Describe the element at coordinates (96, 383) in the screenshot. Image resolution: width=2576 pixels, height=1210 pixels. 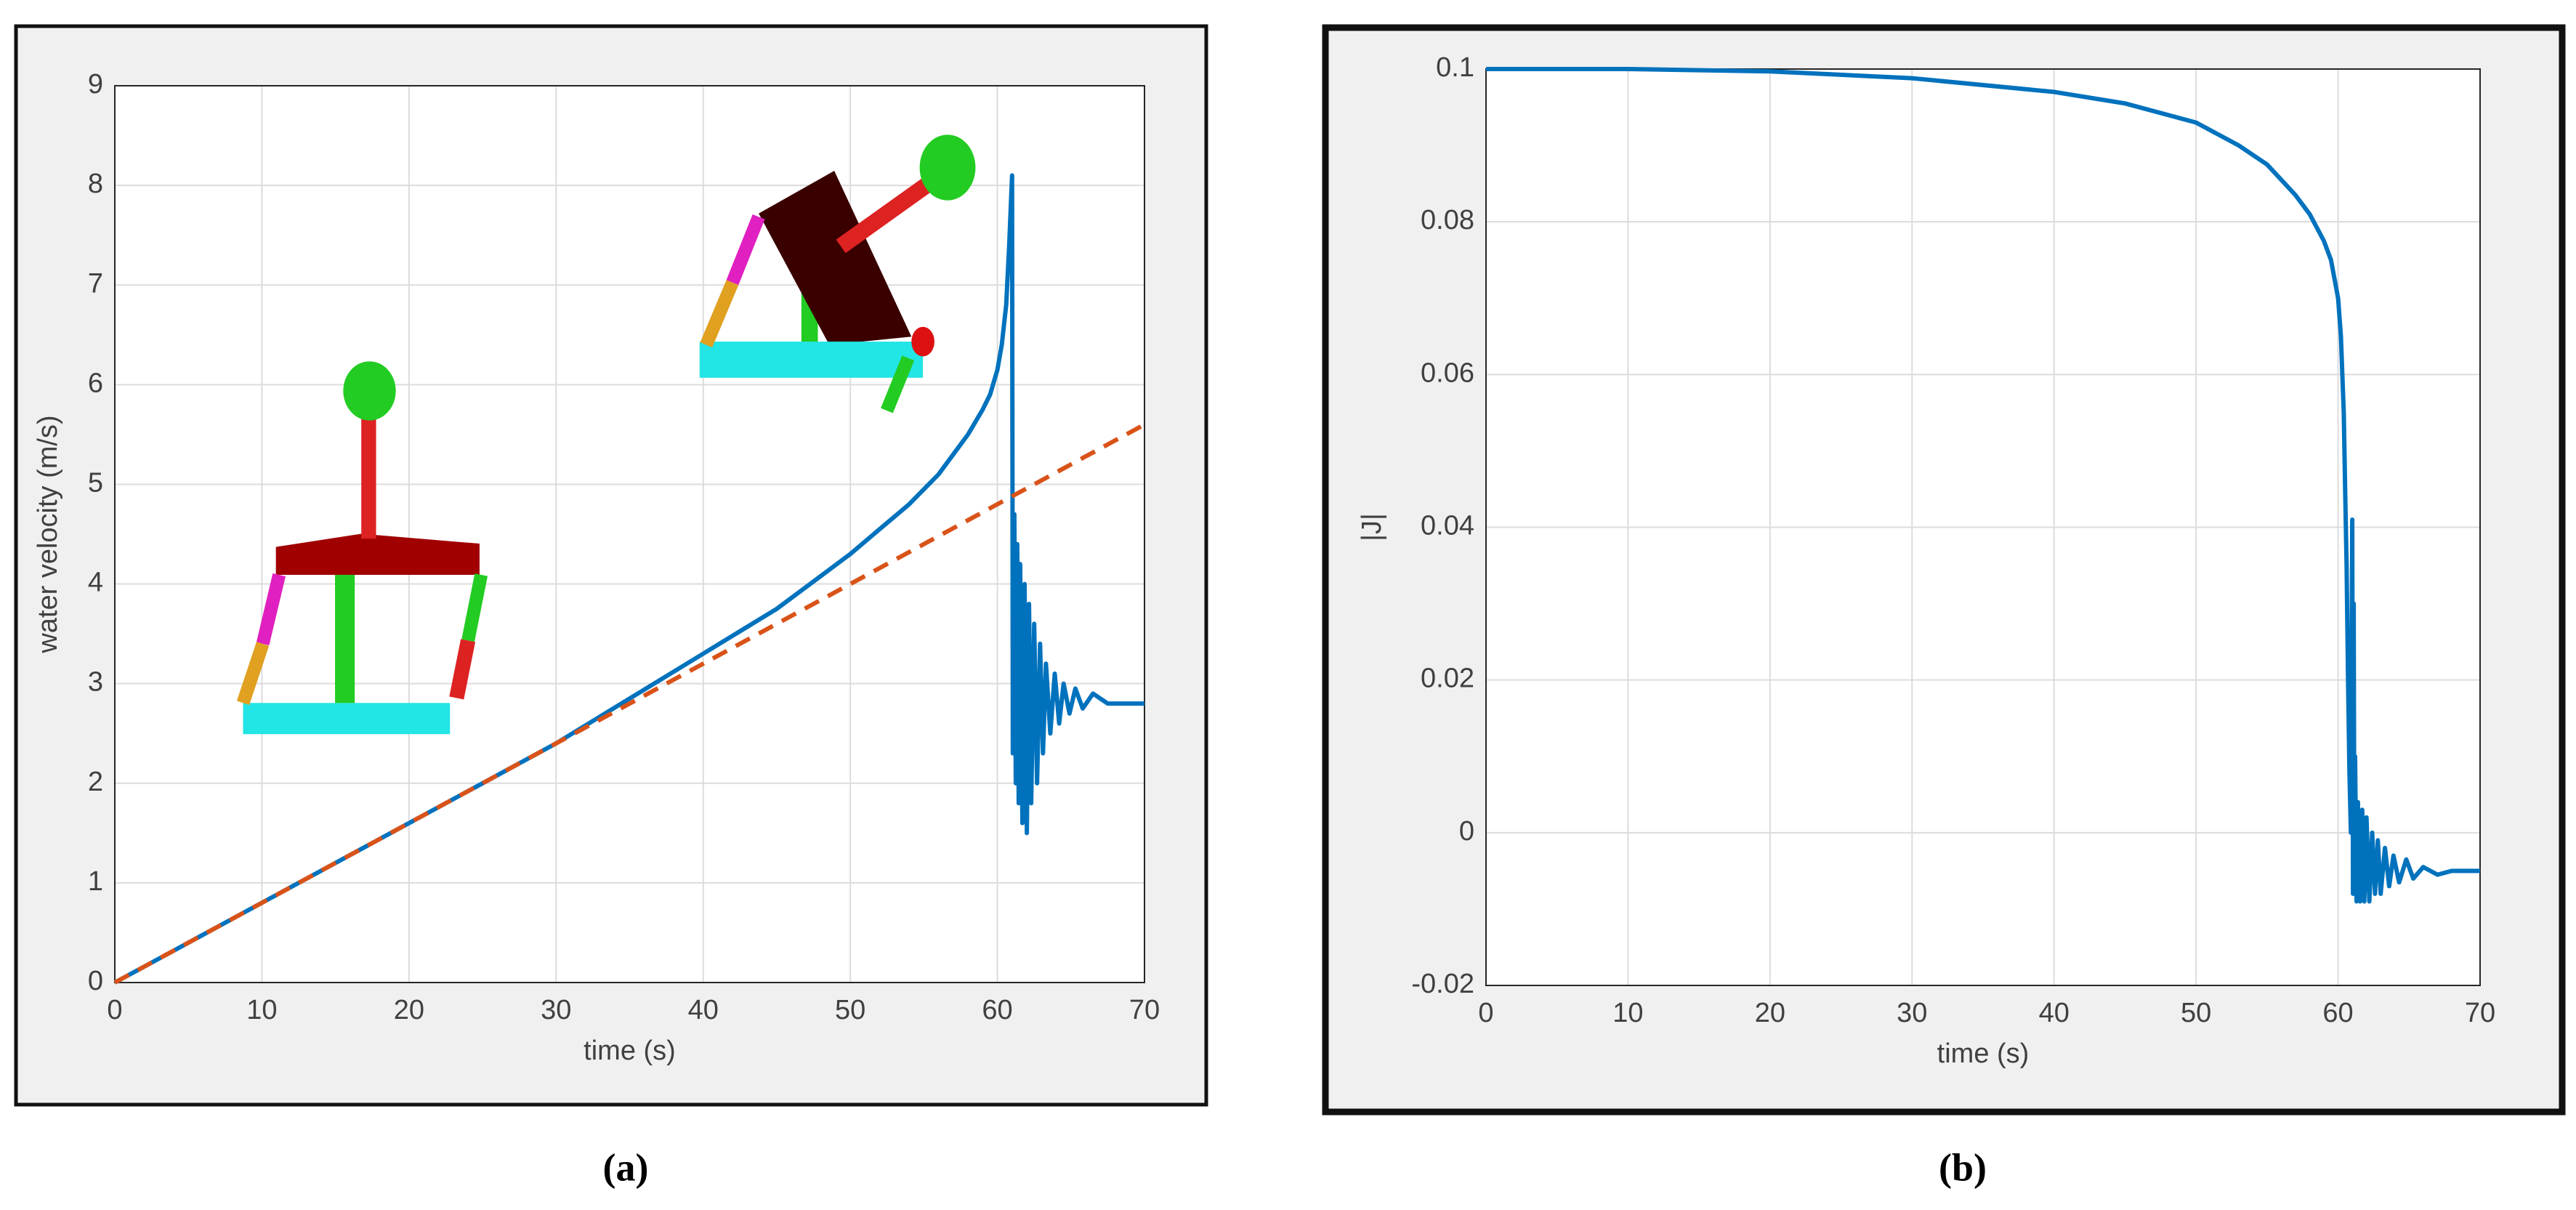
I see `y-tick-label: 6` at that location.